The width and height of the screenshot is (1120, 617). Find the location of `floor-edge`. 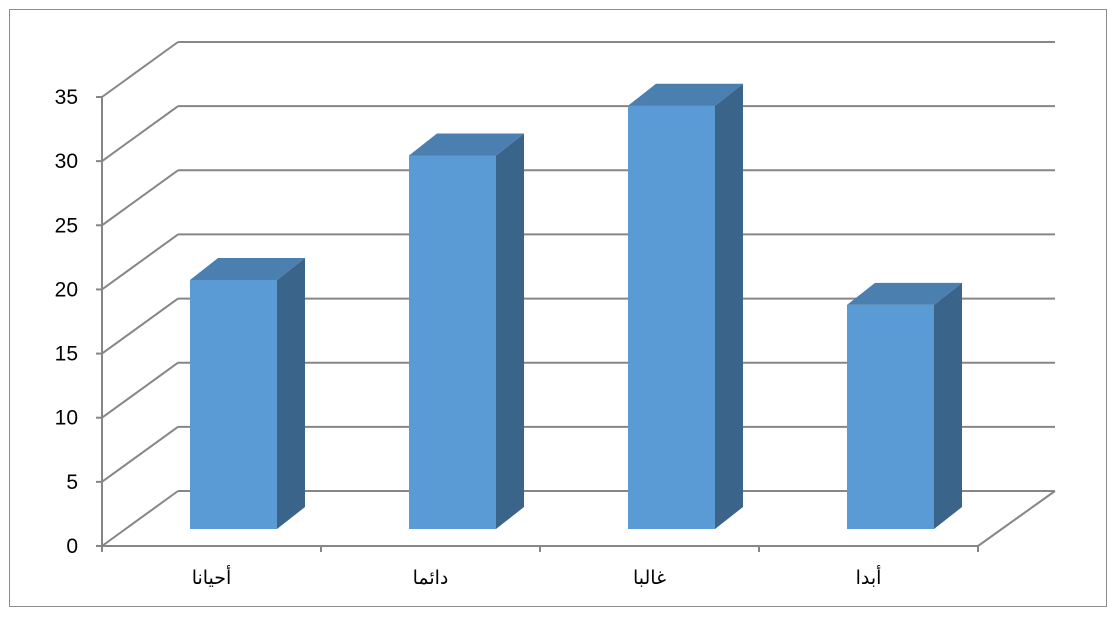

floor-edge is located at coordinates (1016, 518).